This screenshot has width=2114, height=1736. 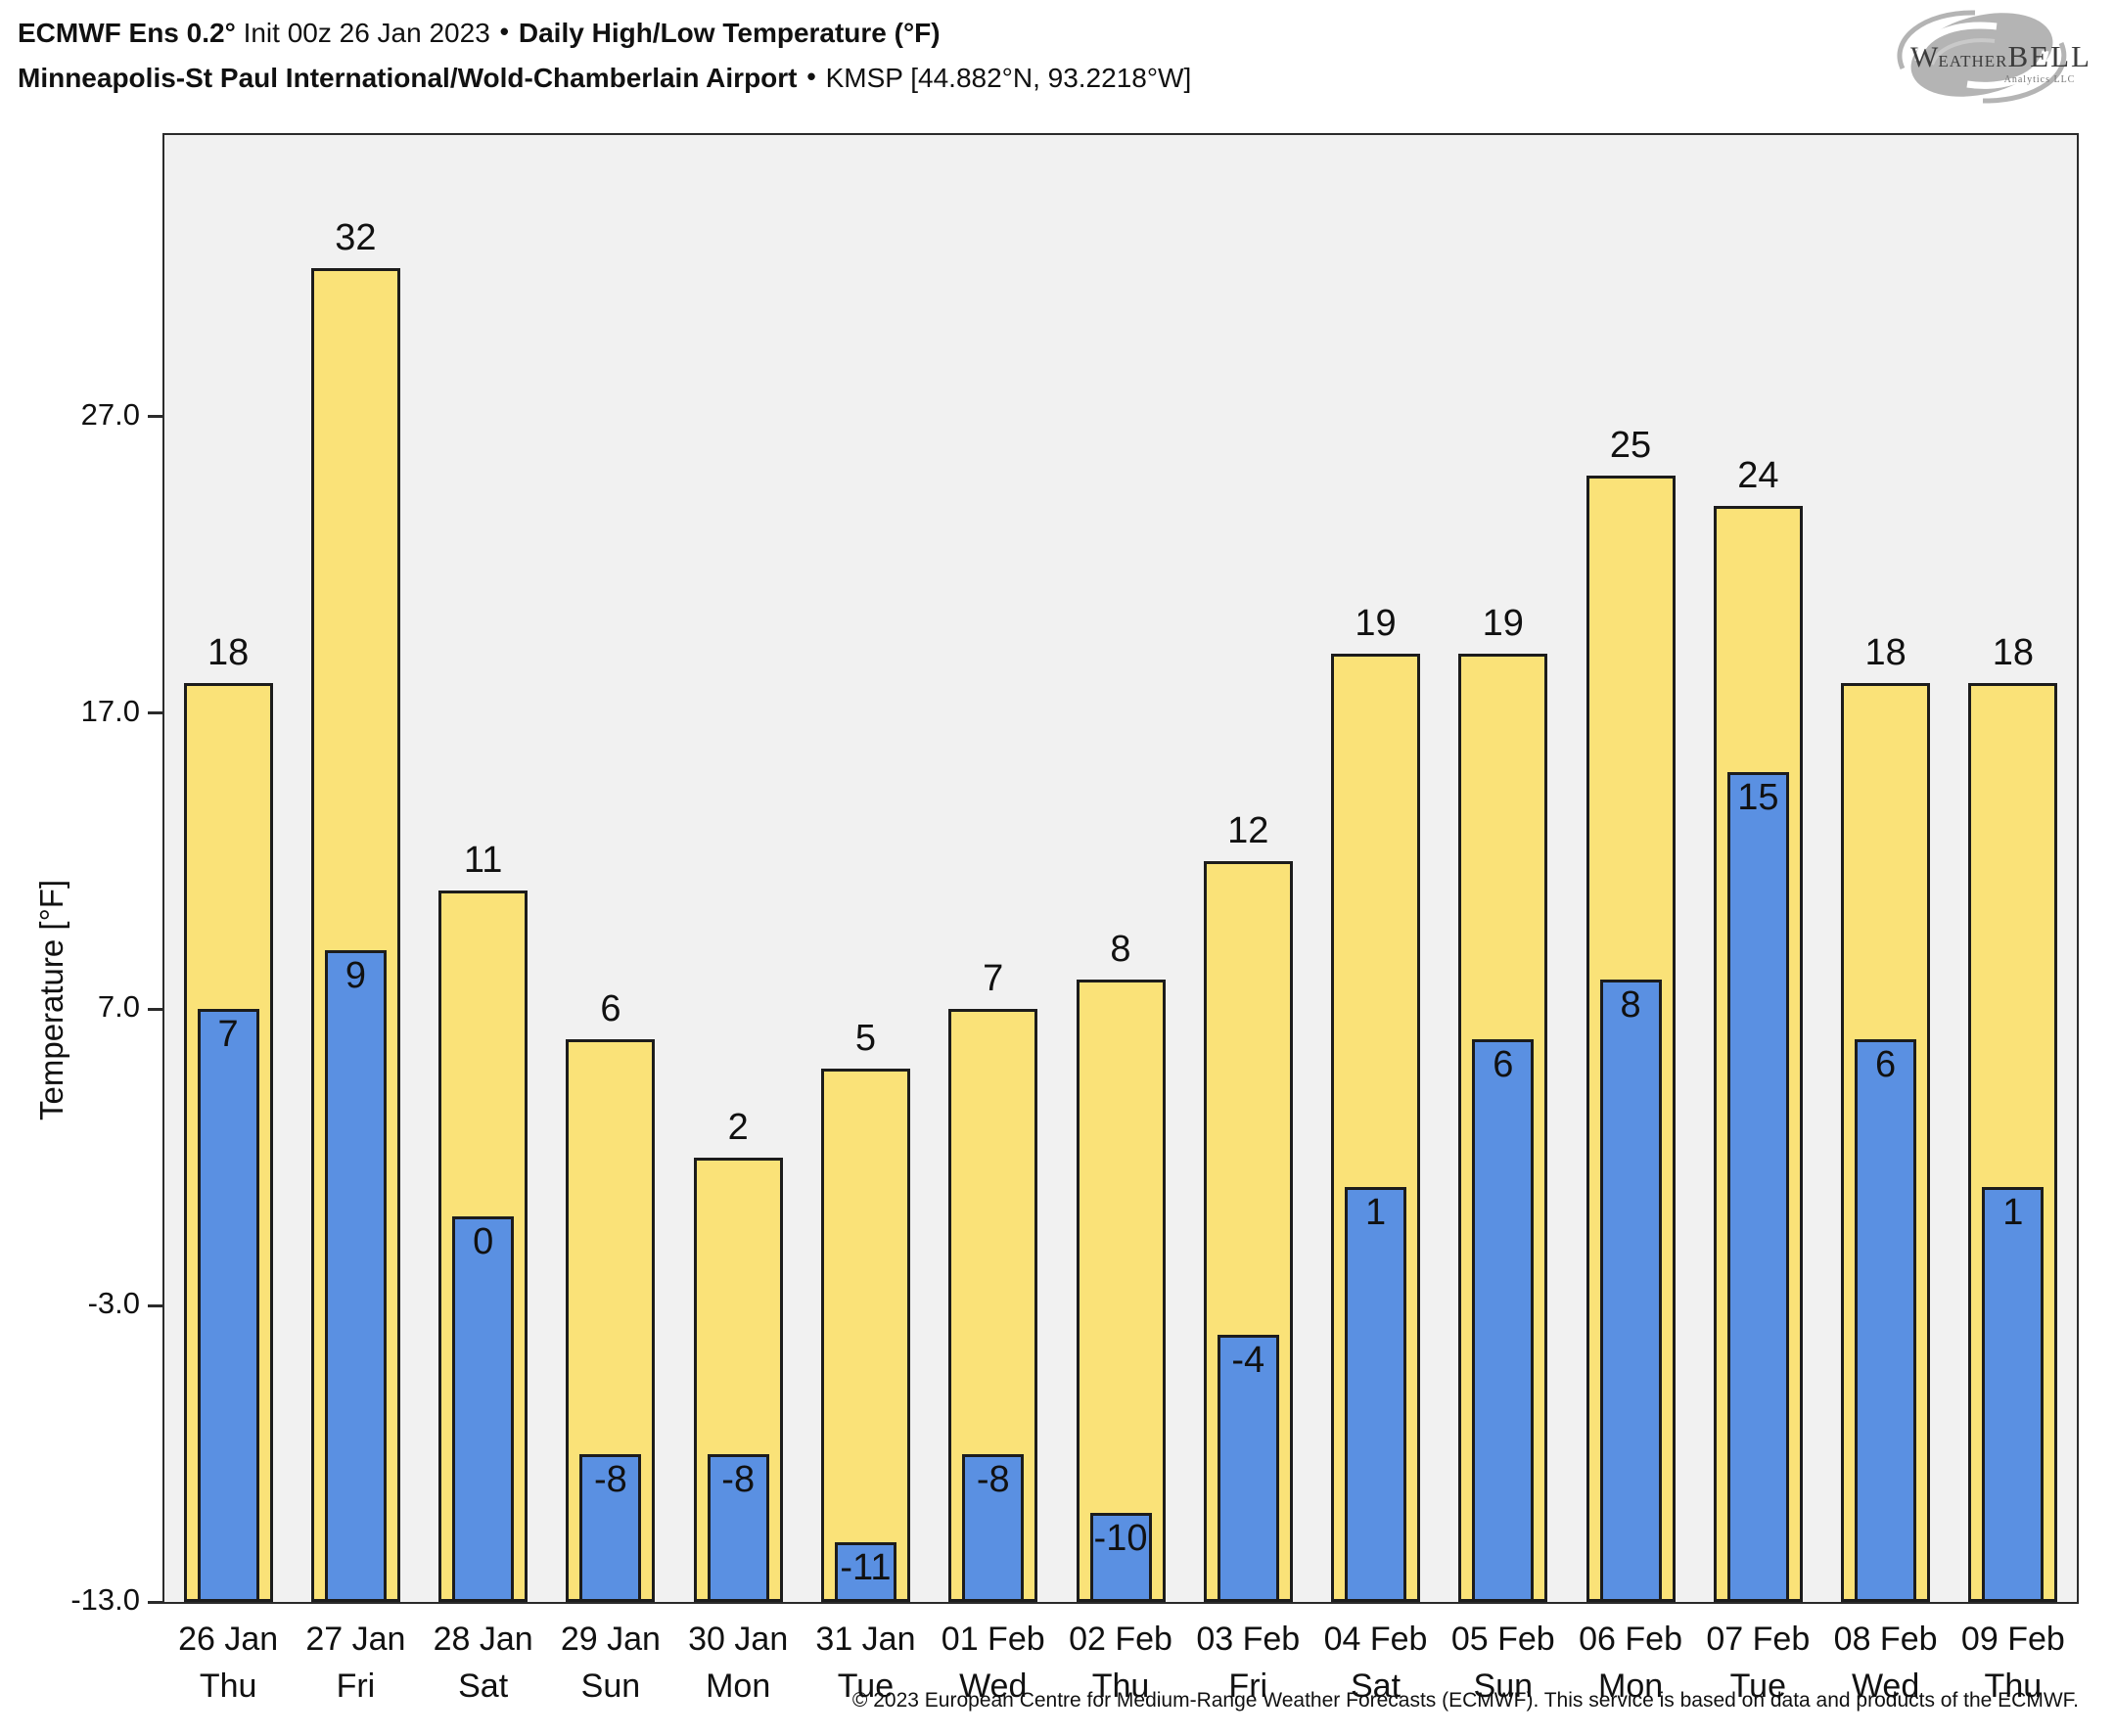 What do you see at coordinates (993, 1639) in the screenshot?
I see `x-tick-date: 01 Feb` at bounding box center [993, 1639].